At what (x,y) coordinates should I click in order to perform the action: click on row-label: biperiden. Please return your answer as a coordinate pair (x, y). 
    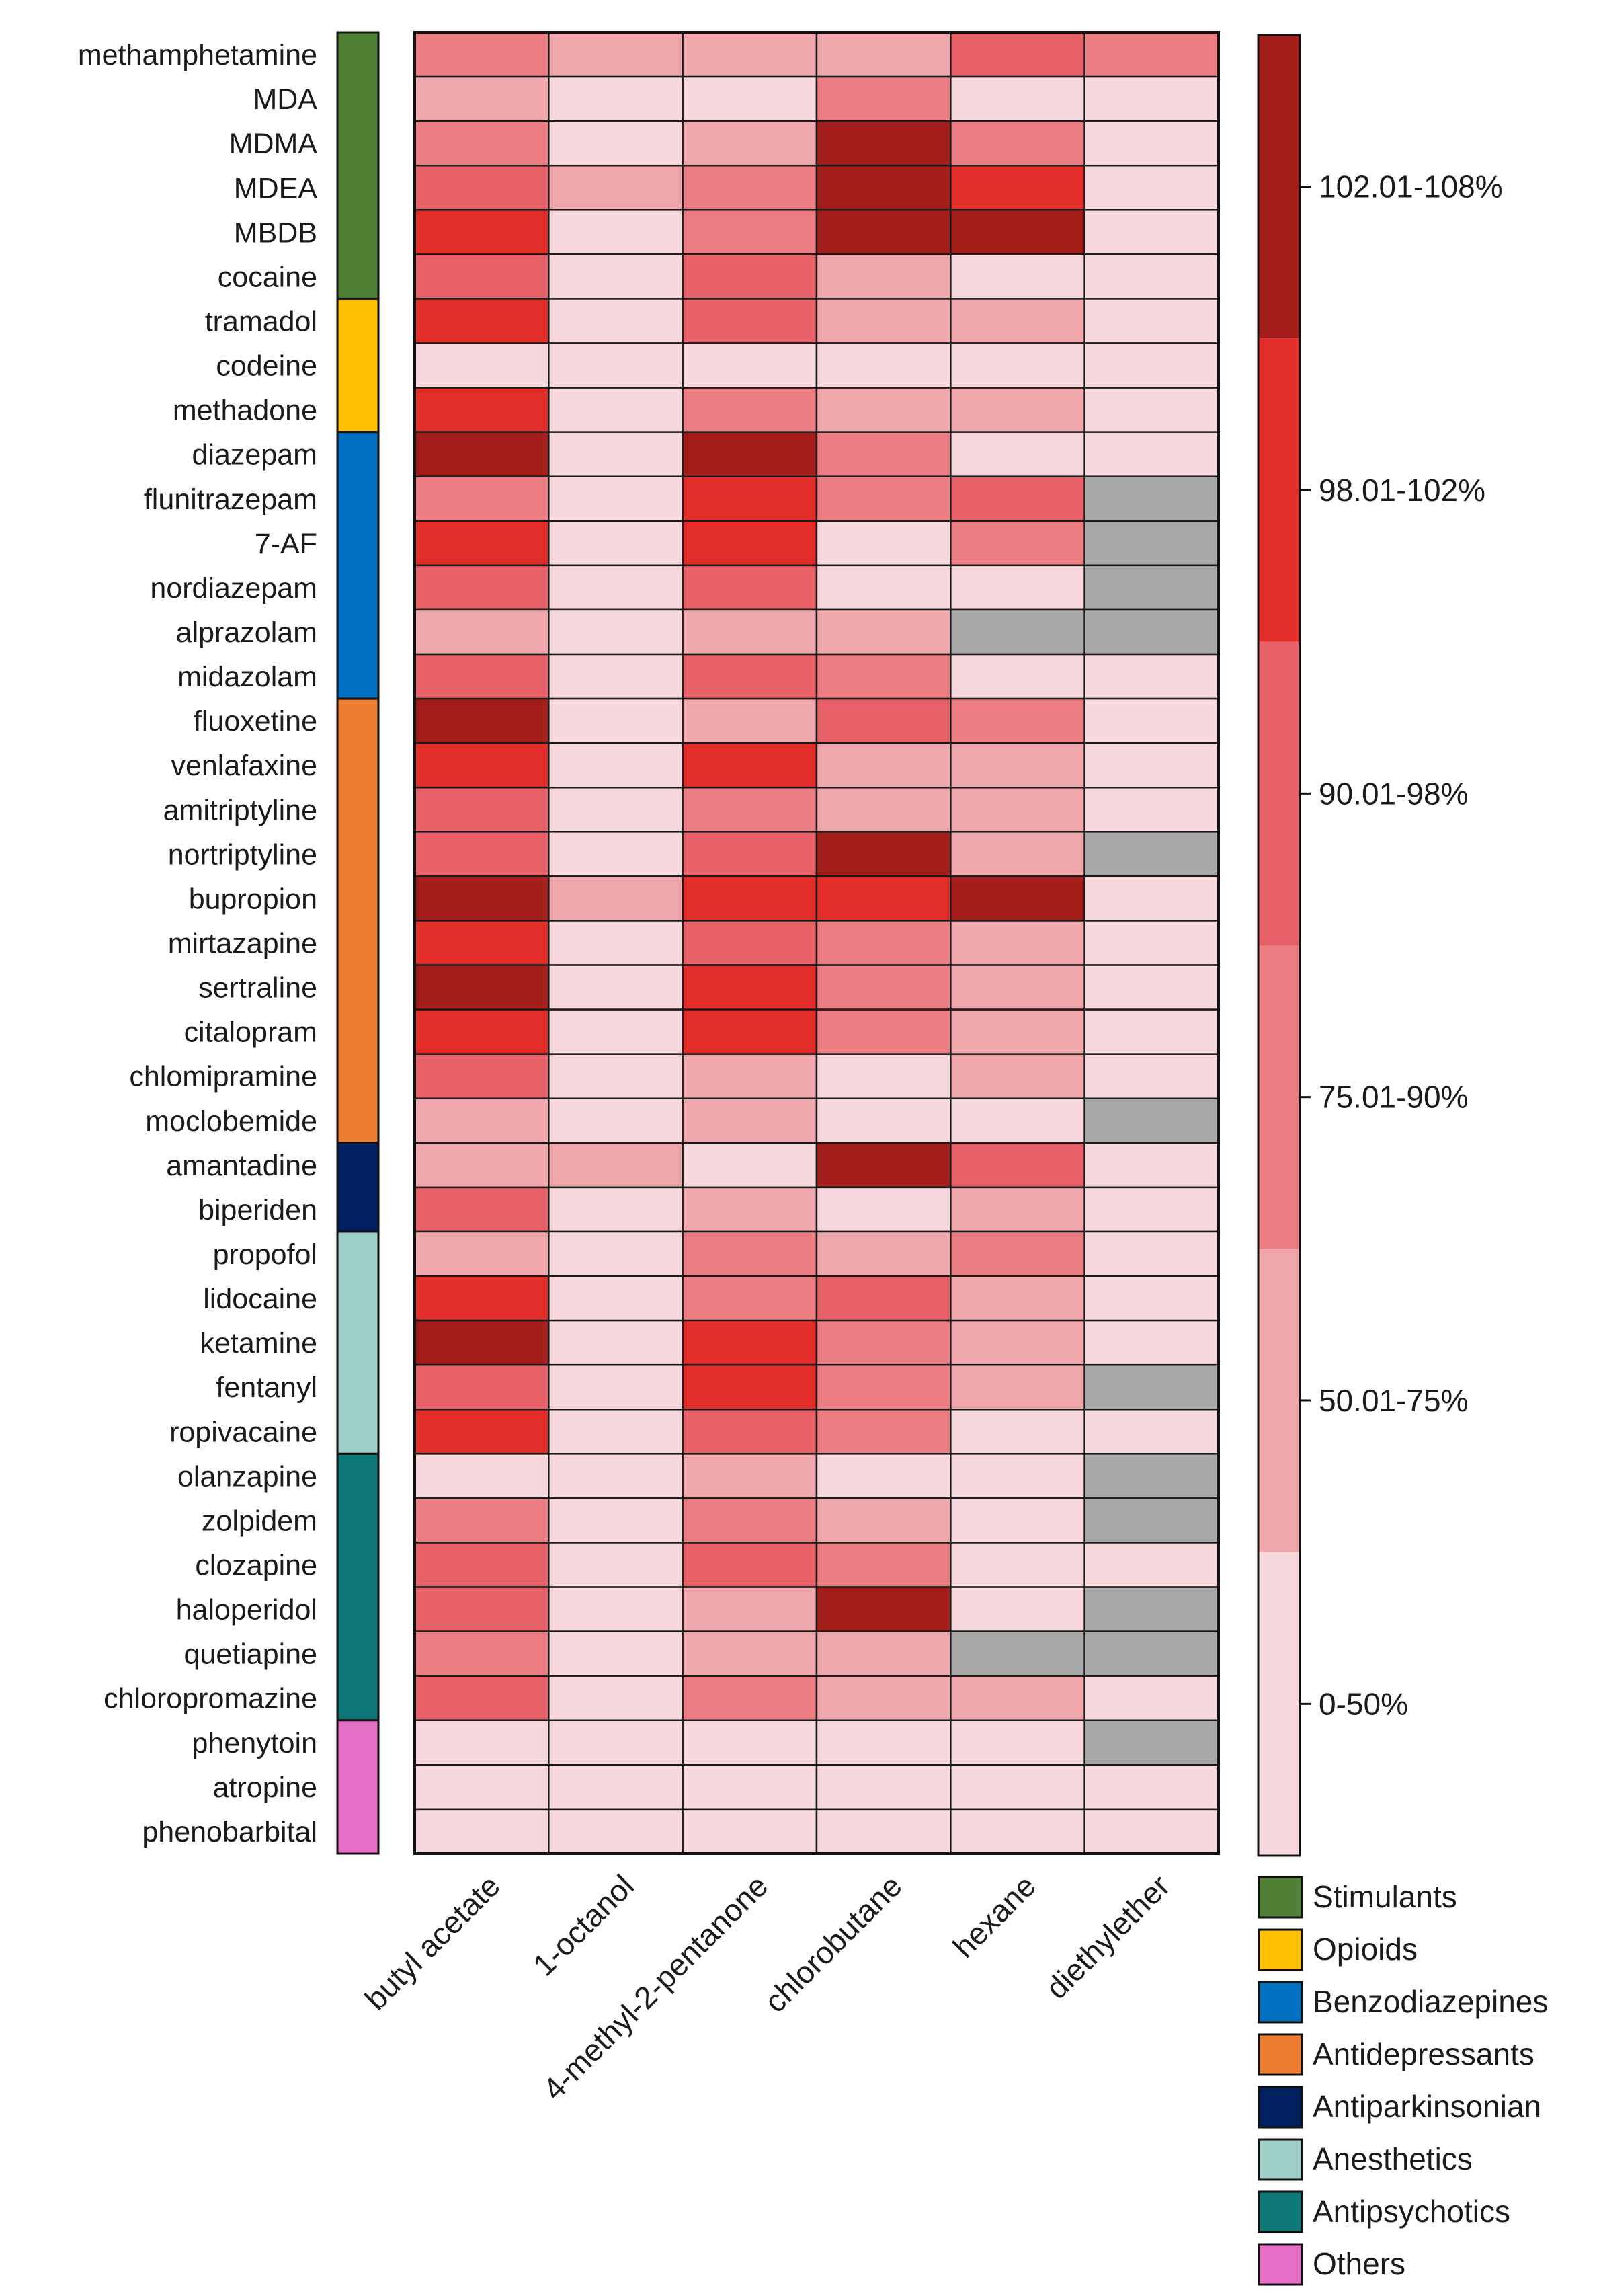
    Looking at the image, I should click on (257, 1210).